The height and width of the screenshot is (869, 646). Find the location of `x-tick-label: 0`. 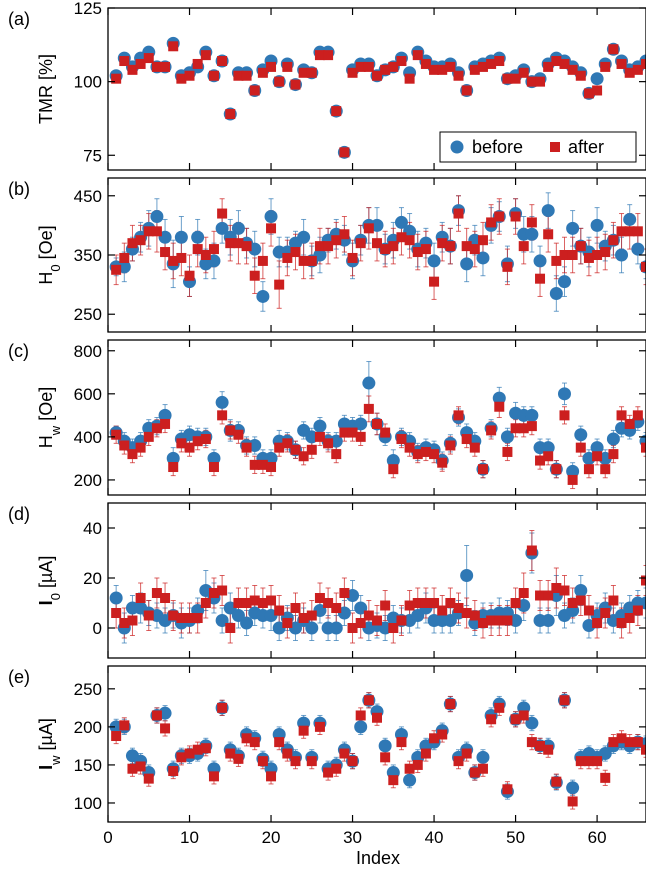

x-tick-label: 0 is located at coordinates (107, 837).